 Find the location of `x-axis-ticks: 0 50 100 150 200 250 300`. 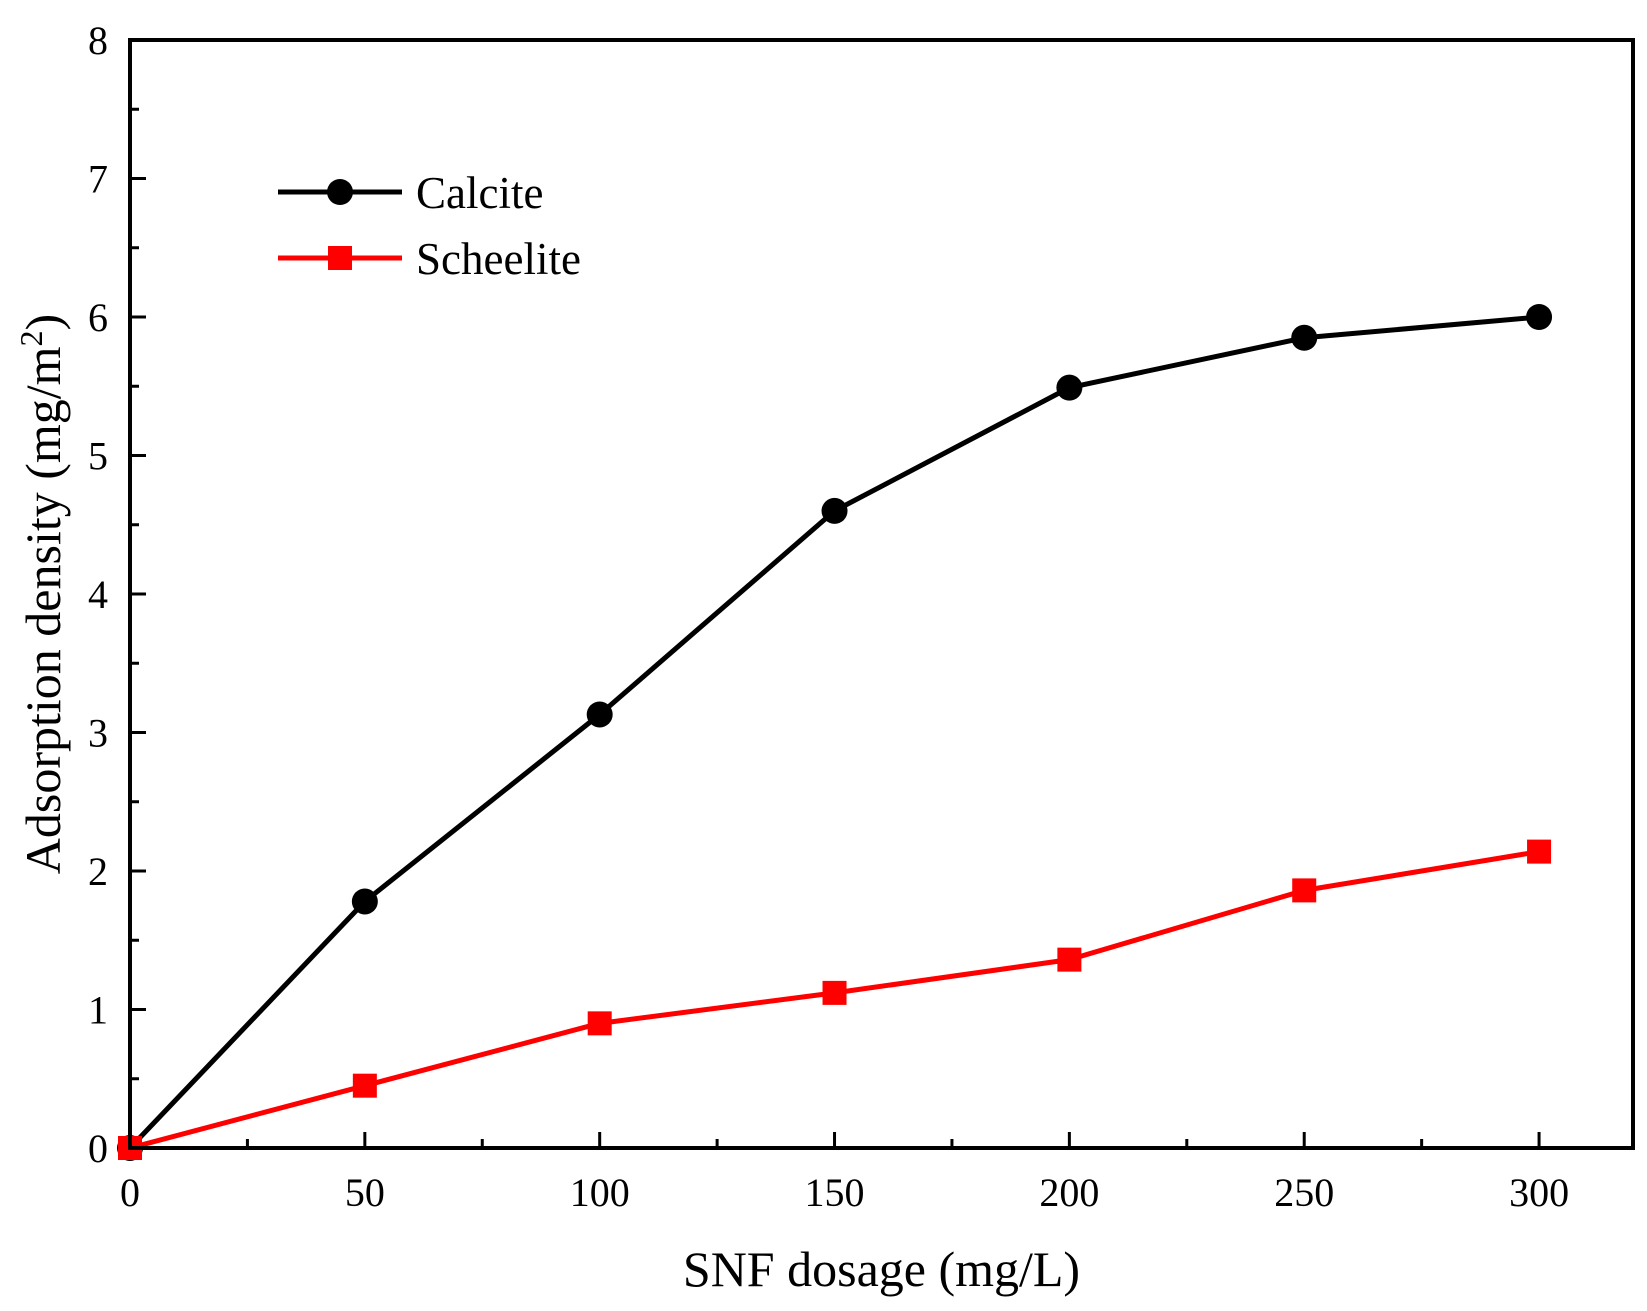

x-axis-ticks: 0 50 100 150 200 250 300 is located at coordinates (844, 1173).